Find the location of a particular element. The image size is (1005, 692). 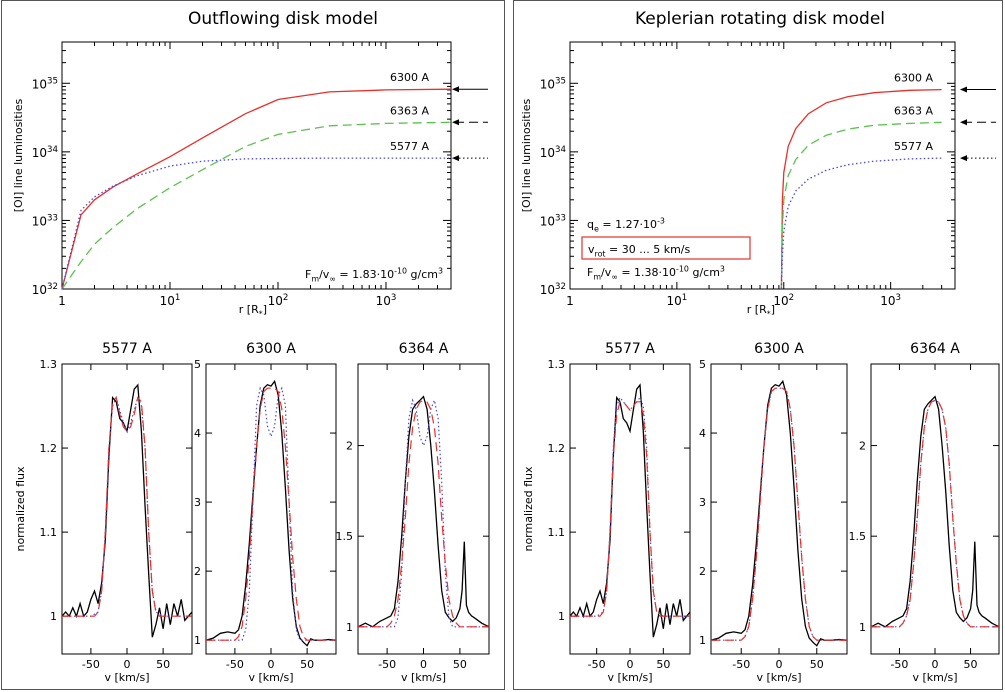

series-label: 5577 A is located at coordinates (913, 146).